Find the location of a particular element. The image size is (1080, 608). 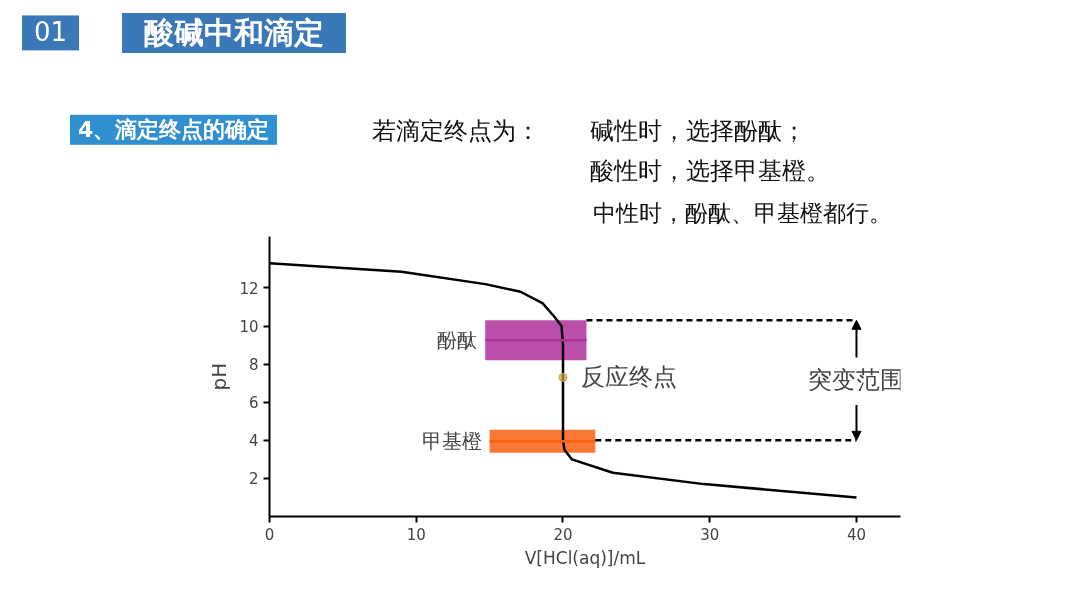

x-tick-label: 20 is located at coordinates (563, 534).